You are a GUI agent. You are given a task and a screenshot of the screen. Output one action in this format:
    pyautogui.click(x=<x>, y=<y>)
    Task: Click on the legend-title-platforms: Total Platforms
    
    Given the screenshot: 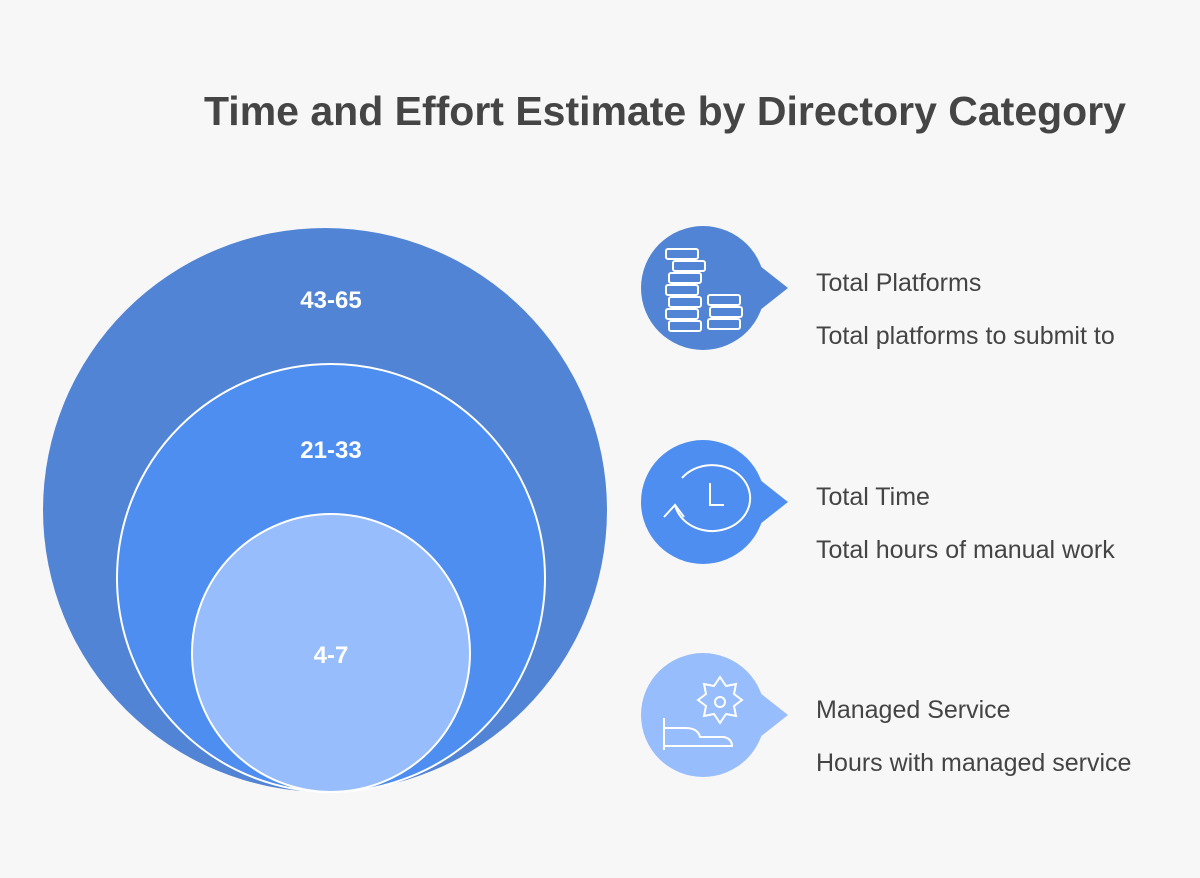 What is the action you would take?
    pyautogui.click(x=899, y=283)
    